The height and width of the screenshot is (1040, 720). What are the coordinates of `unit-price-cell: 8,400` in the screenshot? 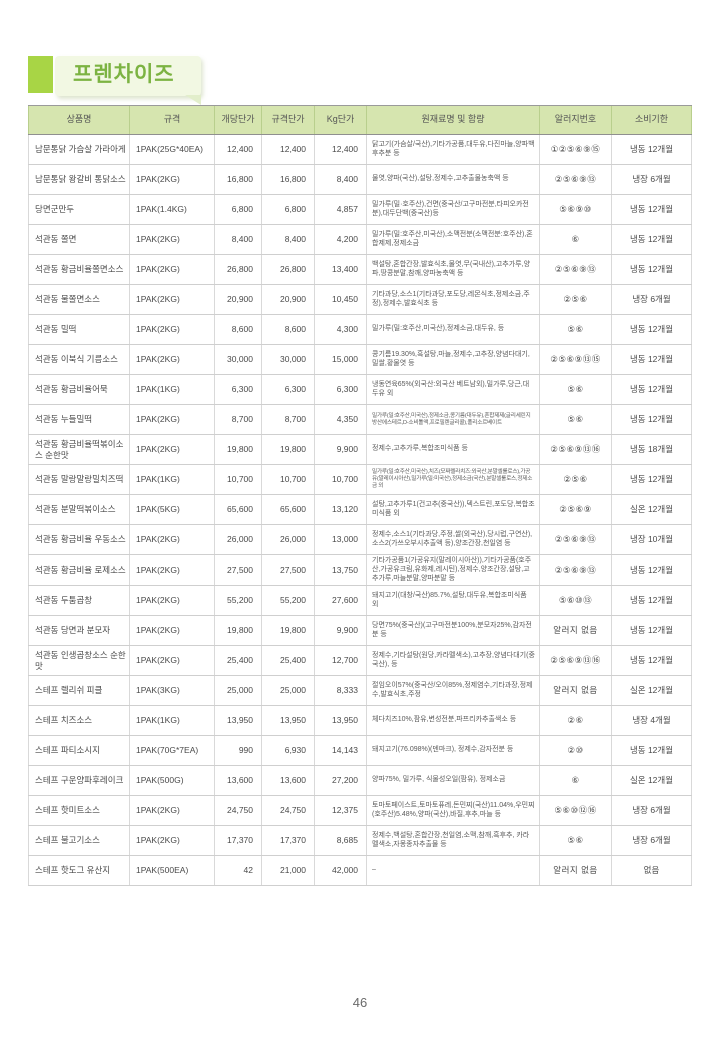 It's located at (238, 239).